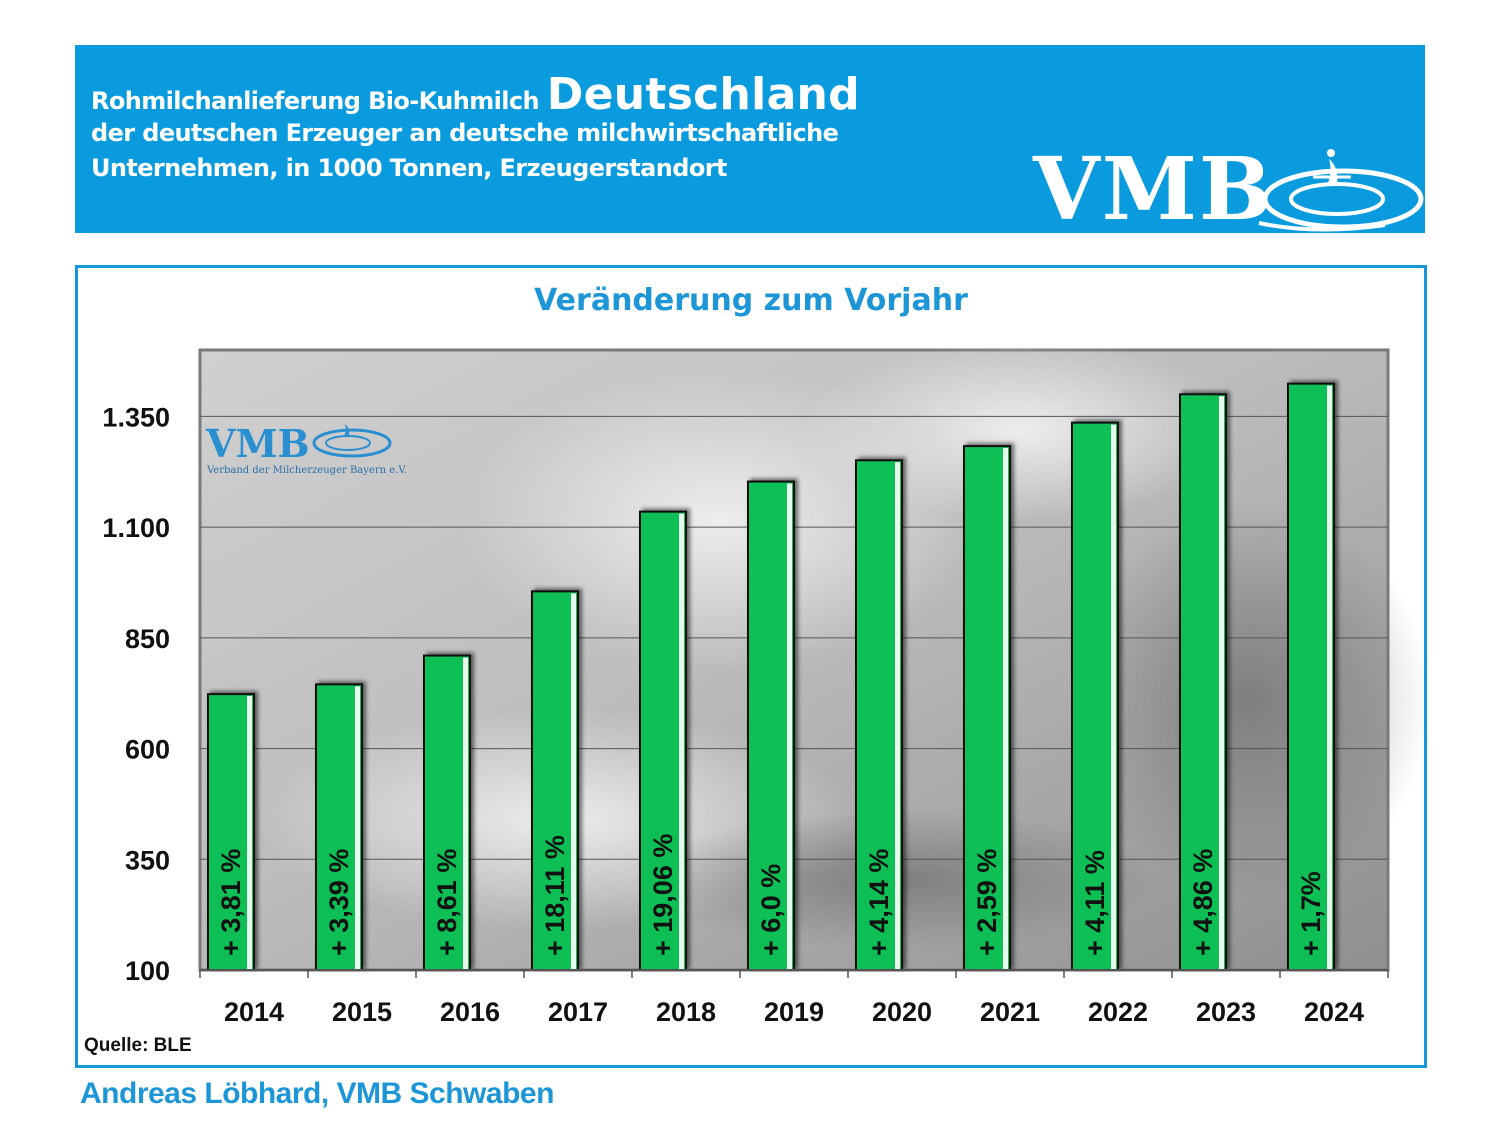  I want to click on watermark-tagline: Verband der Milcherzeuger Bayern e.V., so click(306, 470).